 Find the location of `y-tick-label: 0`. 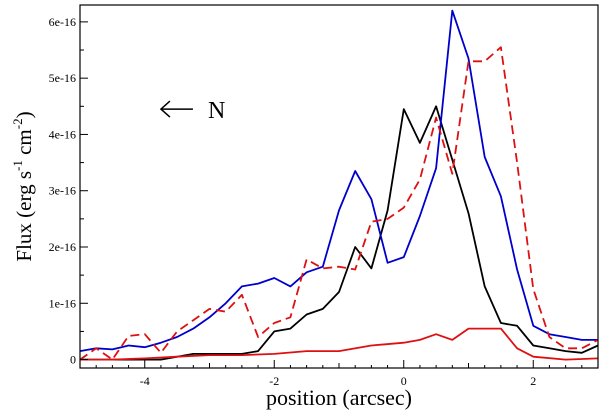

y-tick-label: 0 is located at coordinates (73, 360).